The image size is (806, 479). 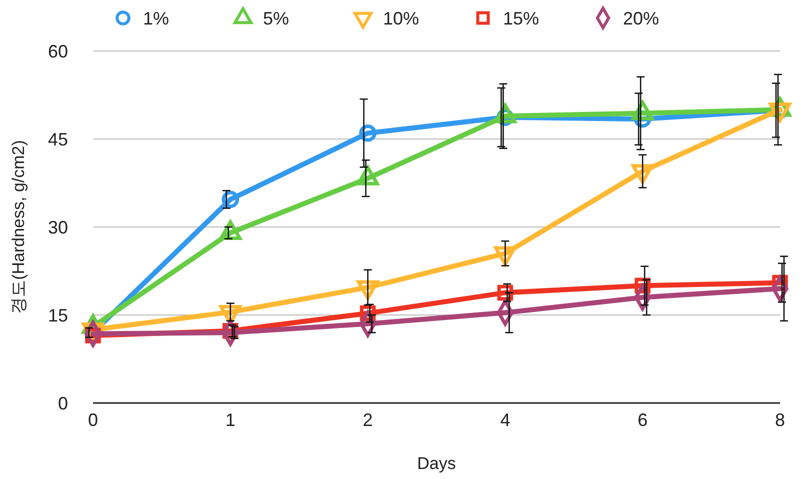 What do you see at coordinates (18, 227) in the screenshot?
I see `y-axis-title: 경도(Hardness, g/cm2)` at bounding box center [18, 227].